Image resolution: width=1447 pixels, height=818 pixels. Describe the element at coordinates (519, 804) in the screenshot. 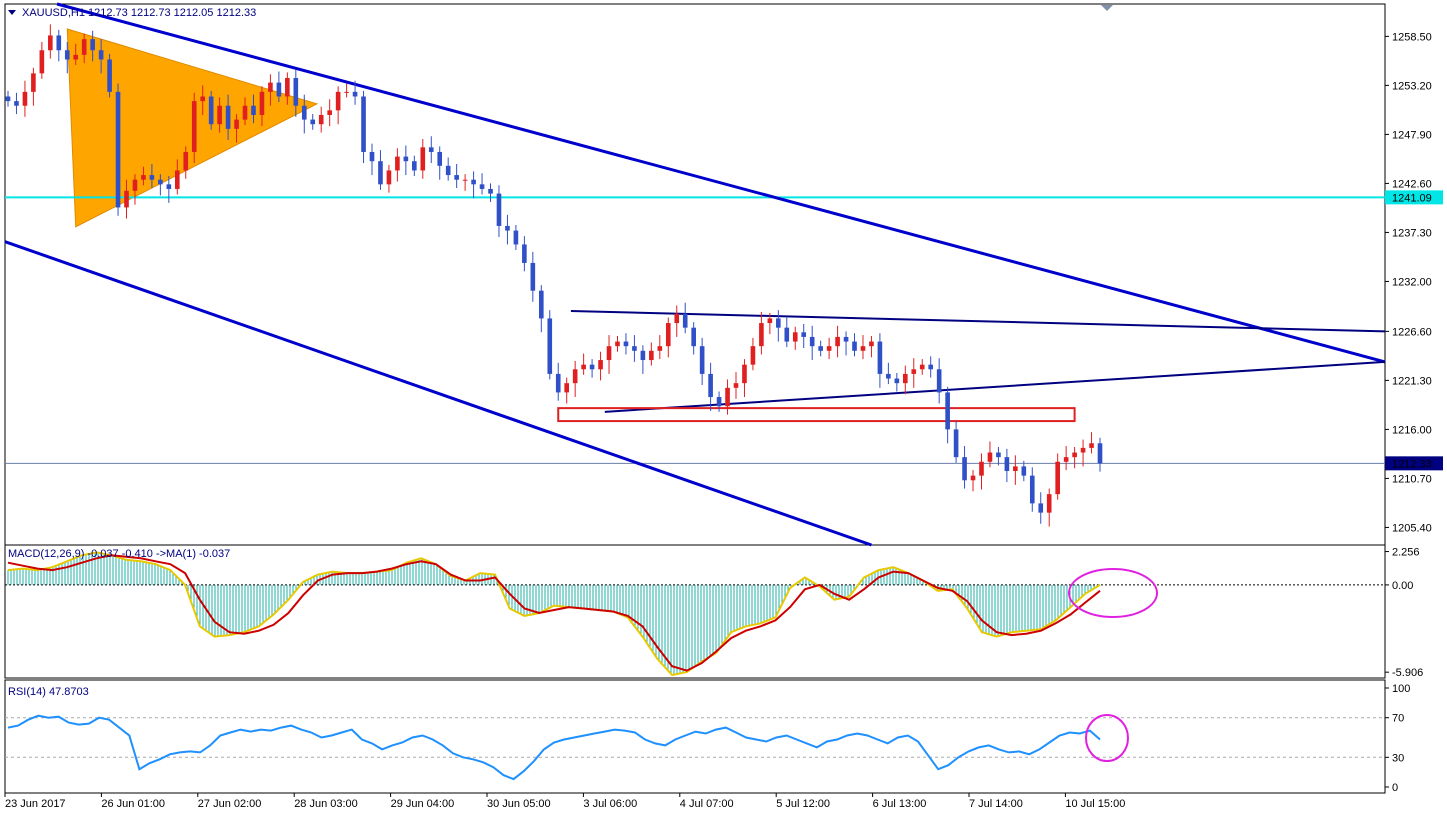

I see `time-tick-label-5: 30 Jun 05:00` at that location.